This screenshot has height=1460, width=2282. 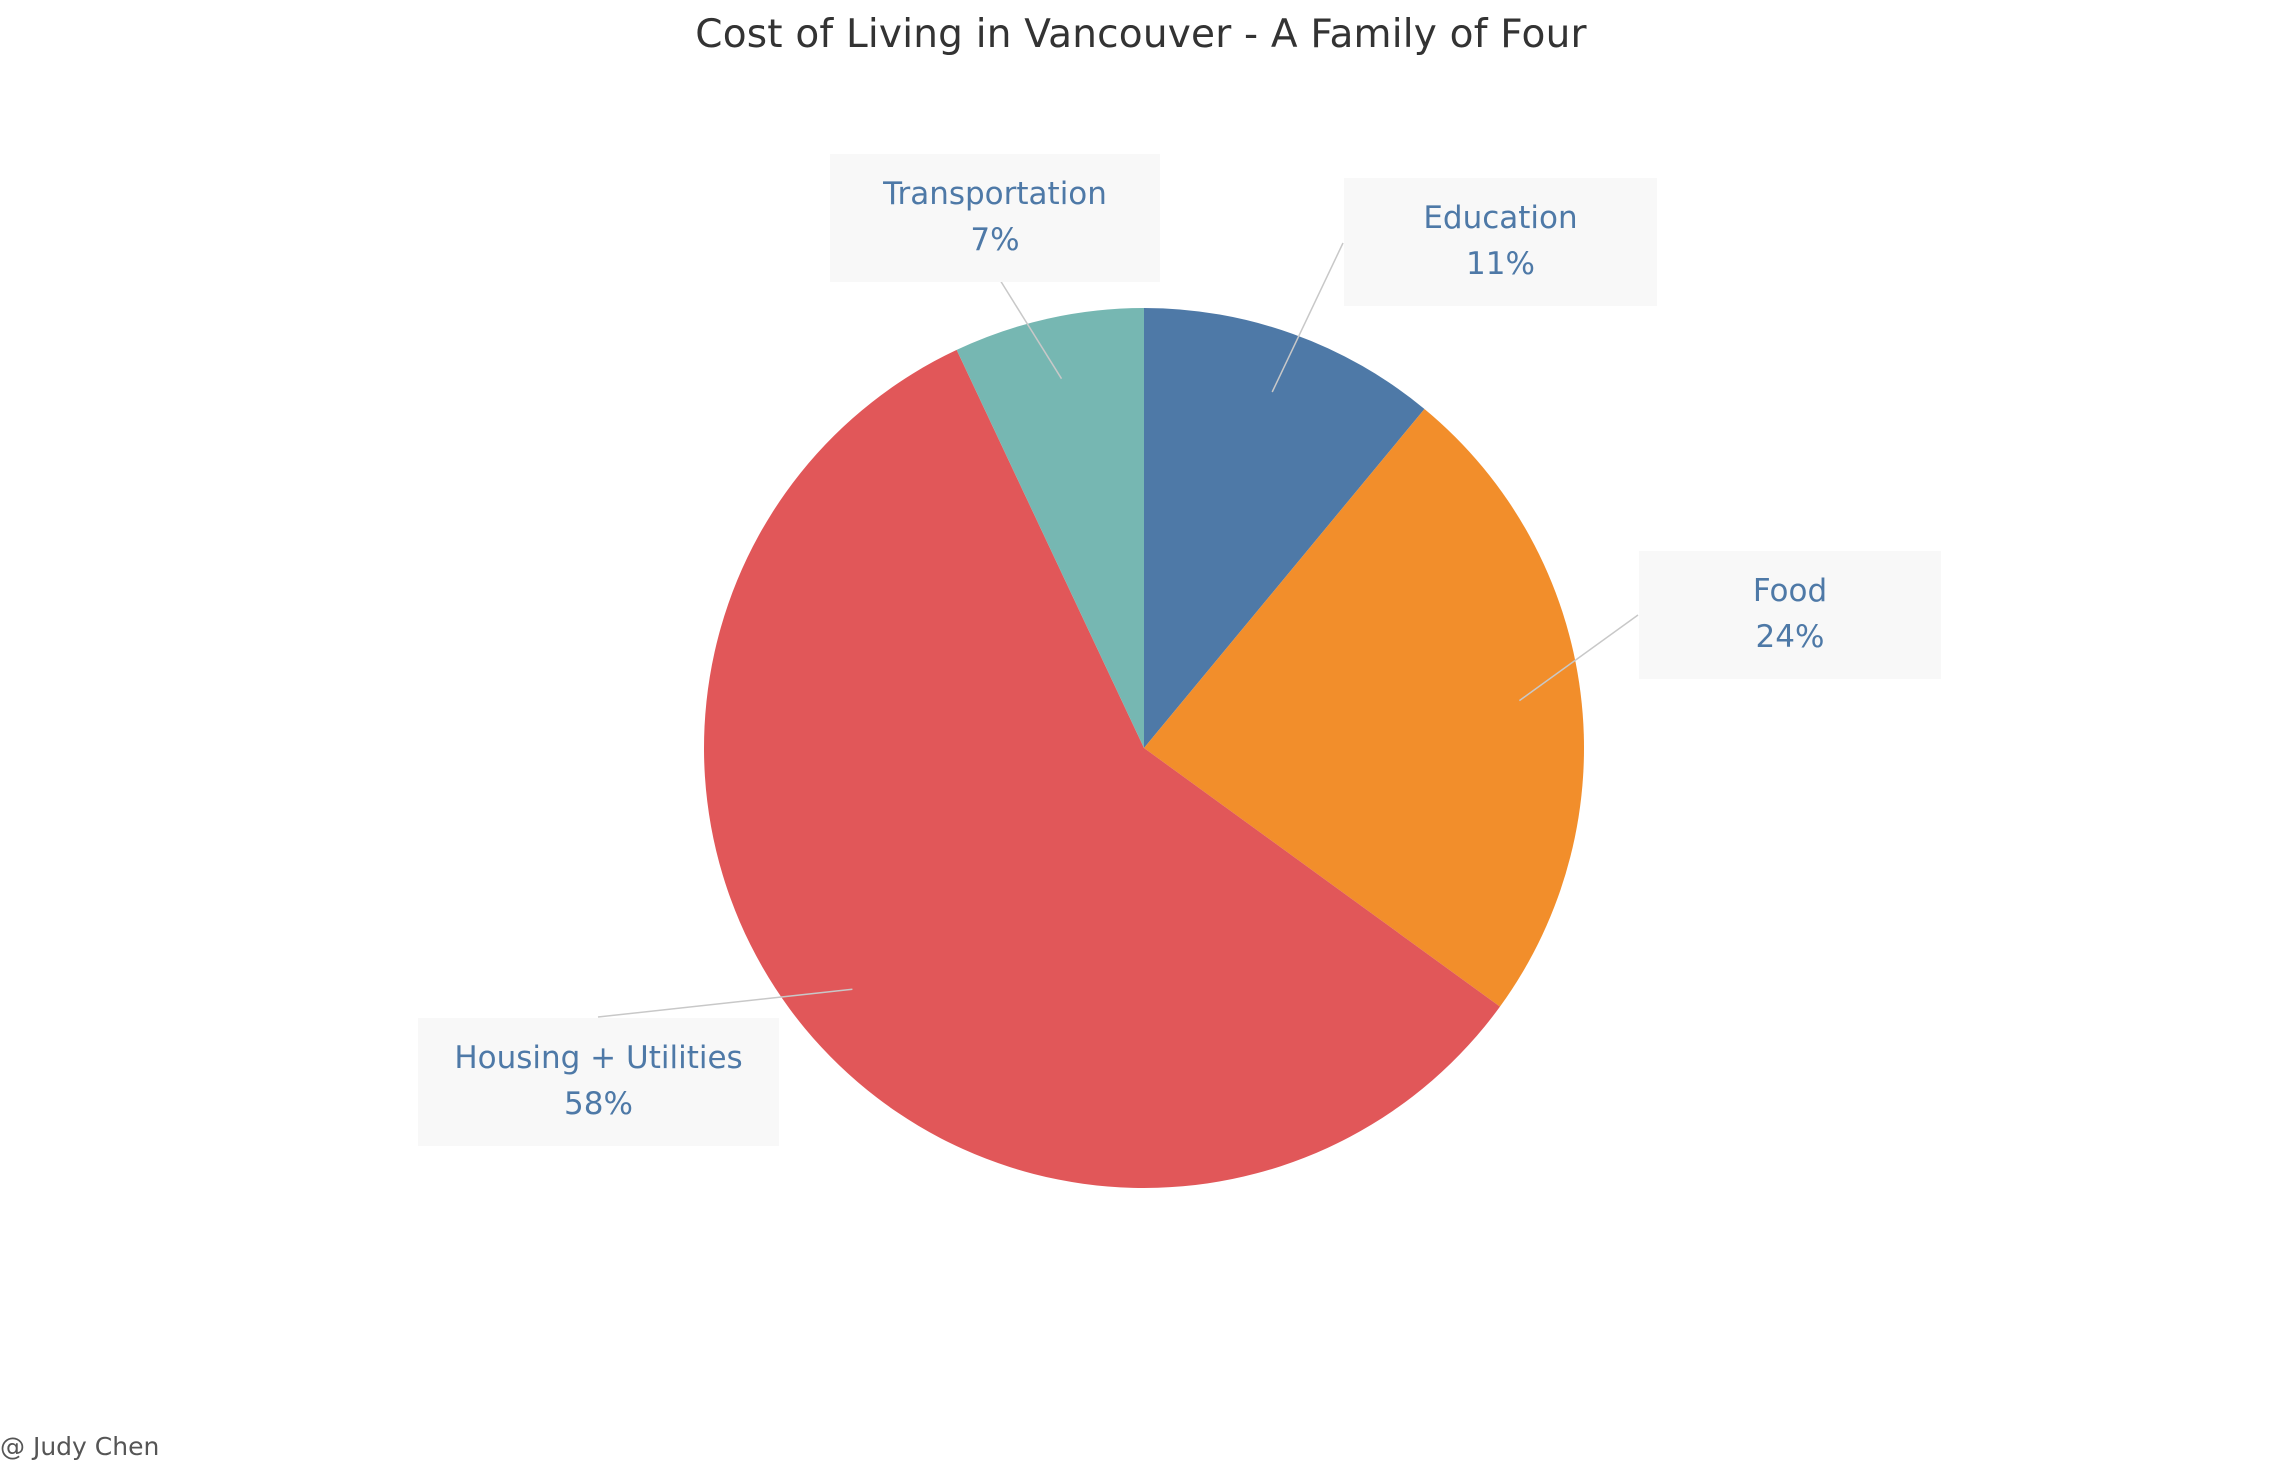 What do you see at coordinates (725, 1003) in the screenshot?
I see `leader-line-housing-utilities` at bounding box center [725, 1003].